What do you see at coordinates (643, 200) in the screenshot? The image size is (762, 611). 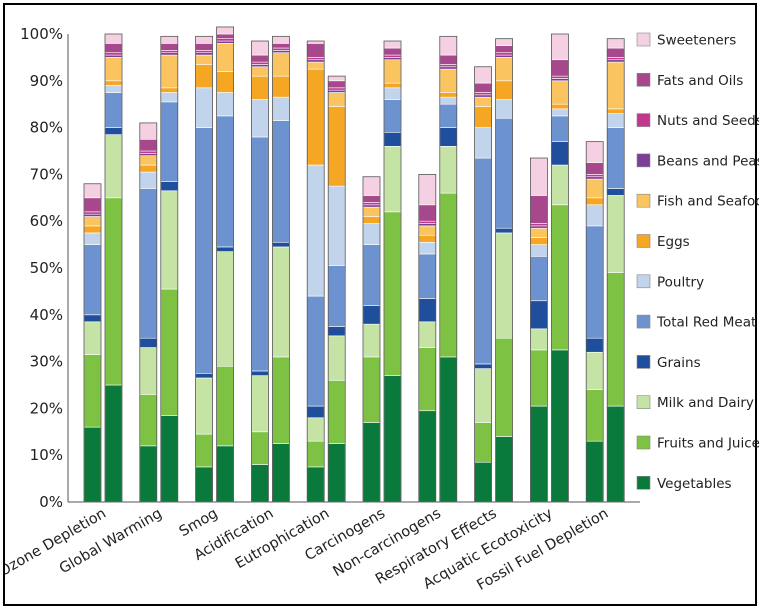 I see `legend-swatch-fish-and-seafood` at bounding box center [643, 200].